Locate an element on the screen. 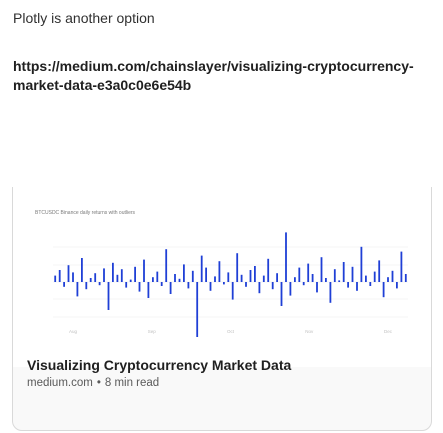 The image size is (443, 433). x-tick-label: Oct is located at coordinates (231, 331).